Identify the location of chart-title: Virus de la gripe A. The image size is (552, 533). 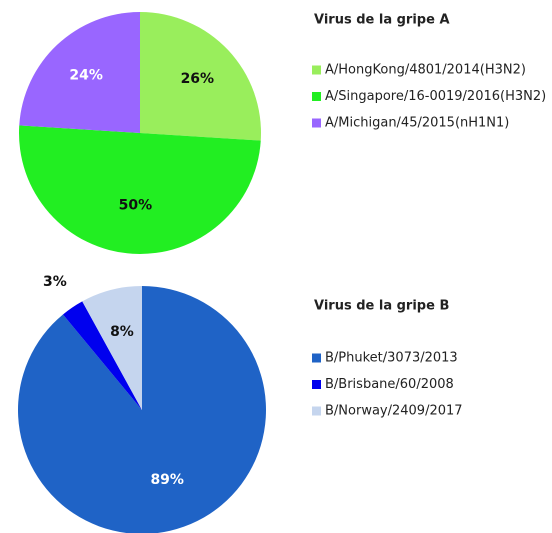
(382, 20).